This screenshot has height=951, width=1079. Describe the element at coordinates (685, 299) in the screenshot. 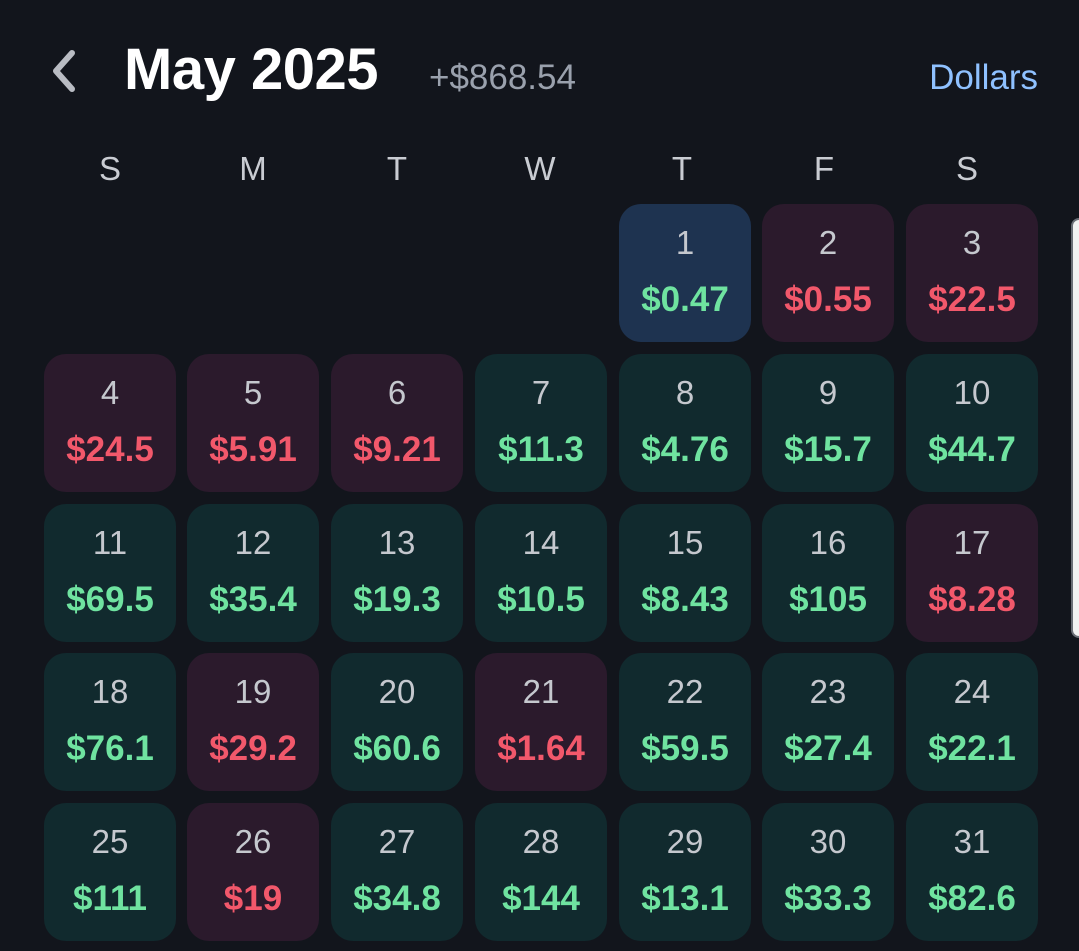

I see `day-amount: $0.47` at that location.